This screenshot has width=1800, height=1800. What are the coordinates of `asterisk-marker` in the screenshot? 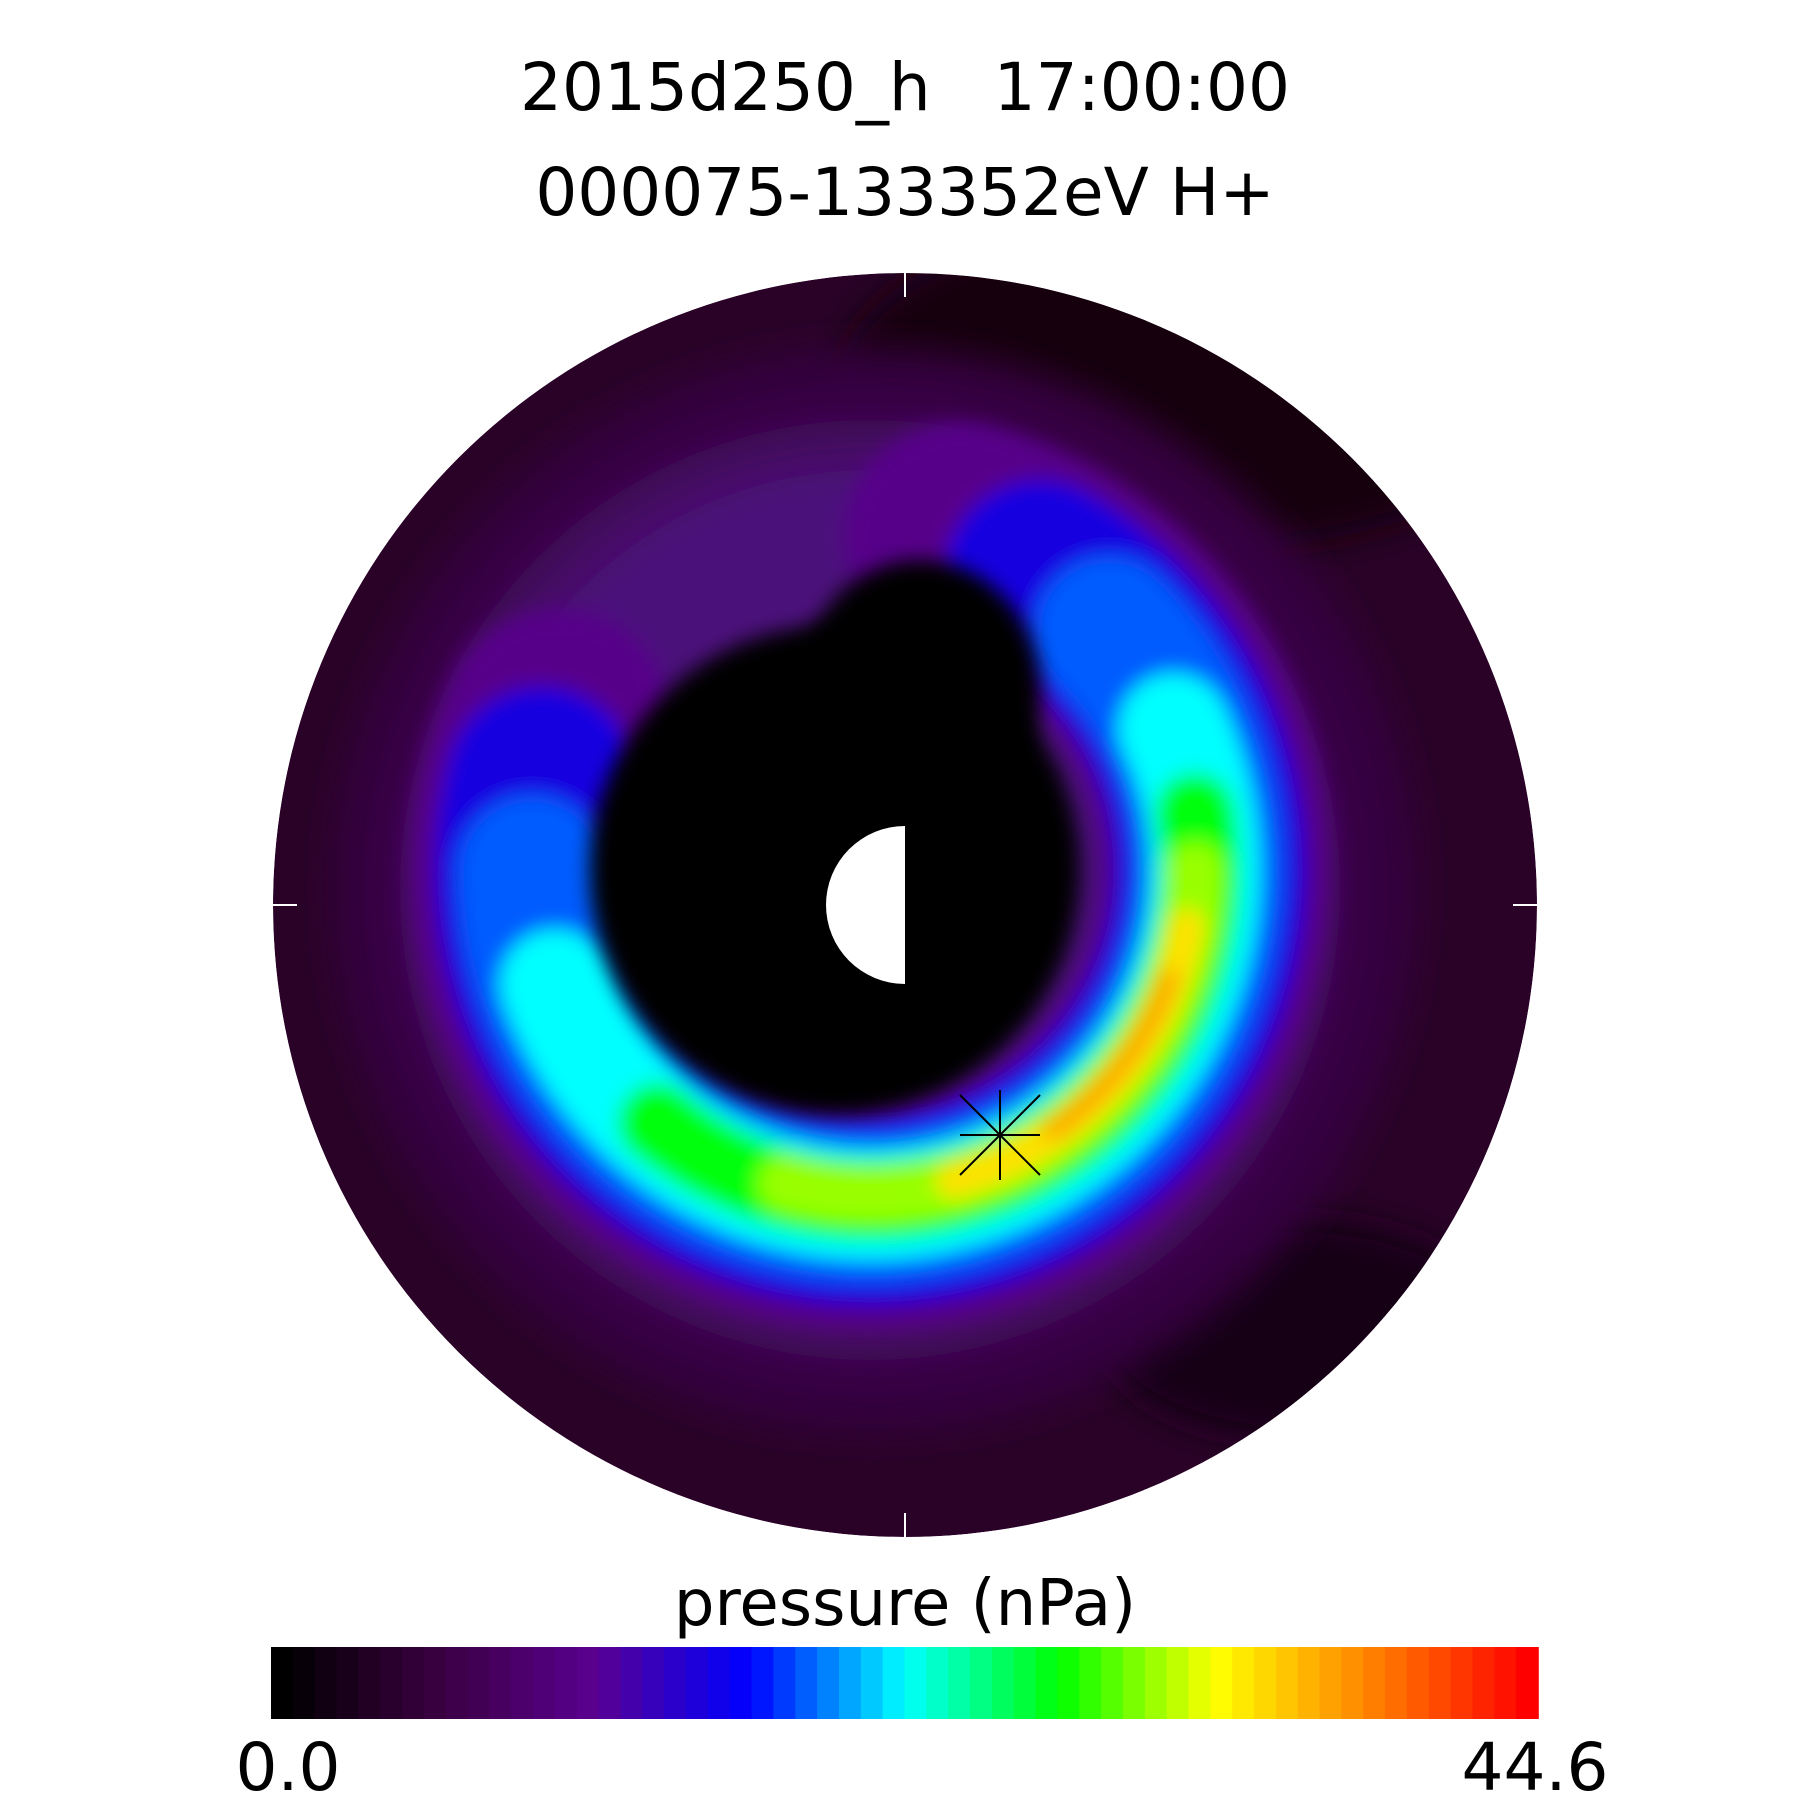 It's located at (1000, 1135).